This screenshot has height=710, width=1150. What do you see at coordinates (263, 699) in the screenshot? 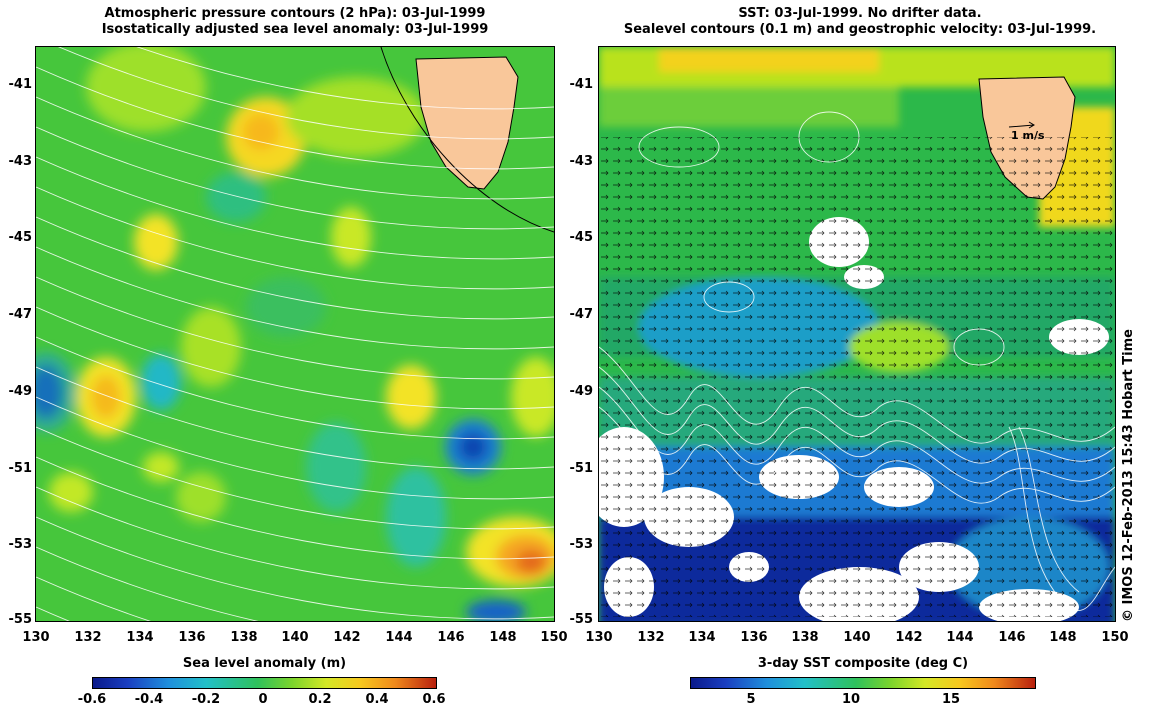
I see `colorbar-tick: 0` at bounding box center [263, 699].